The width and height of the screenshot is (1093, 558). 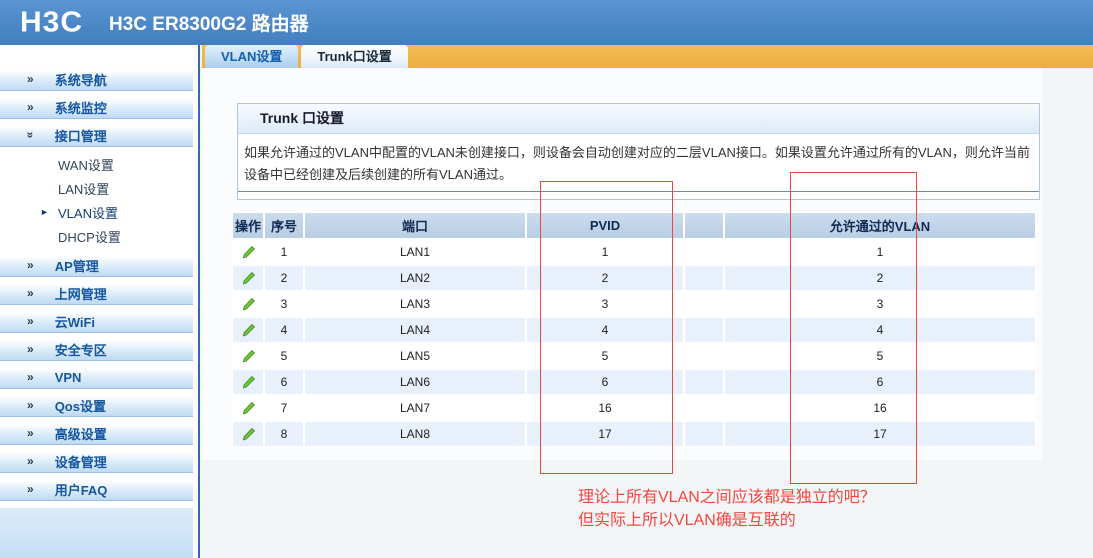 What do you see at coordinates (605, 356) in the screenshot?
I see `pvid-cell: 5` at bounding box center [605, 356].